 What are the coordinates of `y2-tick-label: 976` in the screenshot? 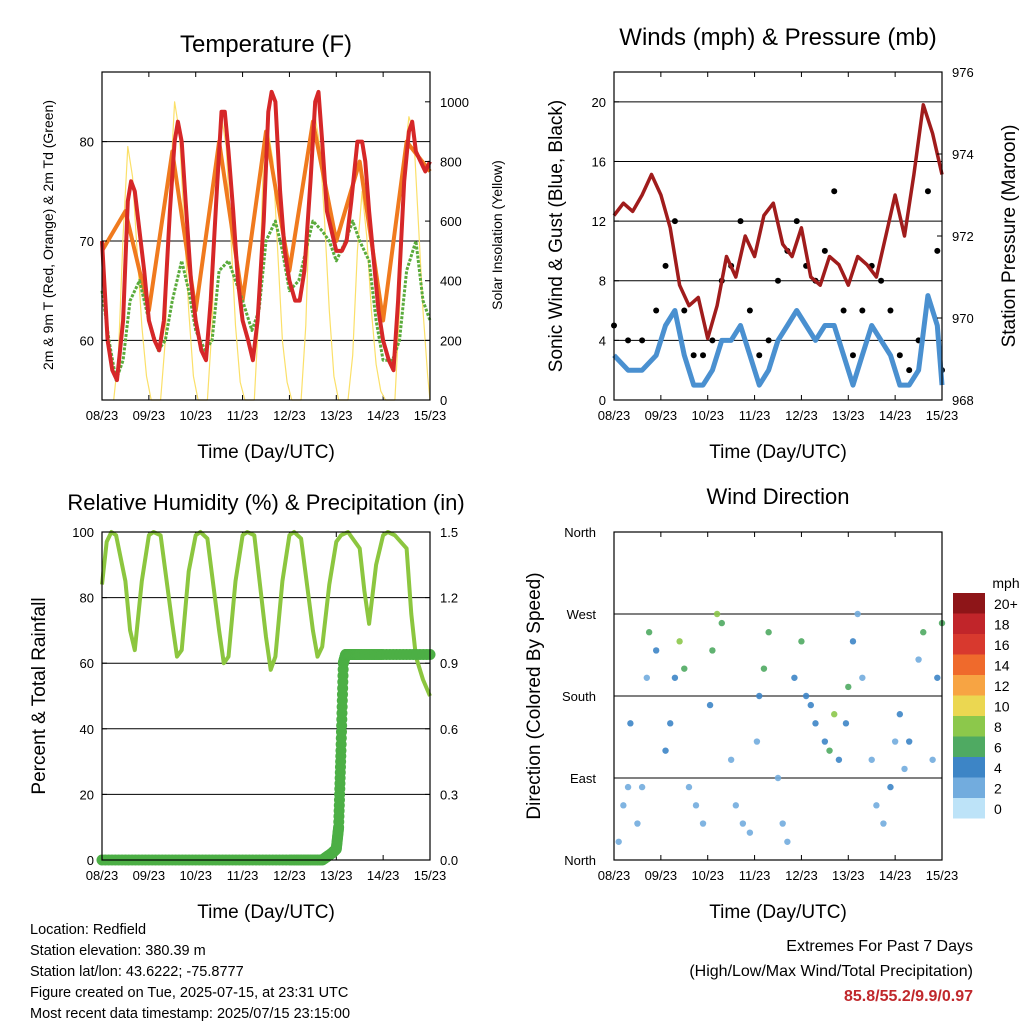 It's located at (963, 72).